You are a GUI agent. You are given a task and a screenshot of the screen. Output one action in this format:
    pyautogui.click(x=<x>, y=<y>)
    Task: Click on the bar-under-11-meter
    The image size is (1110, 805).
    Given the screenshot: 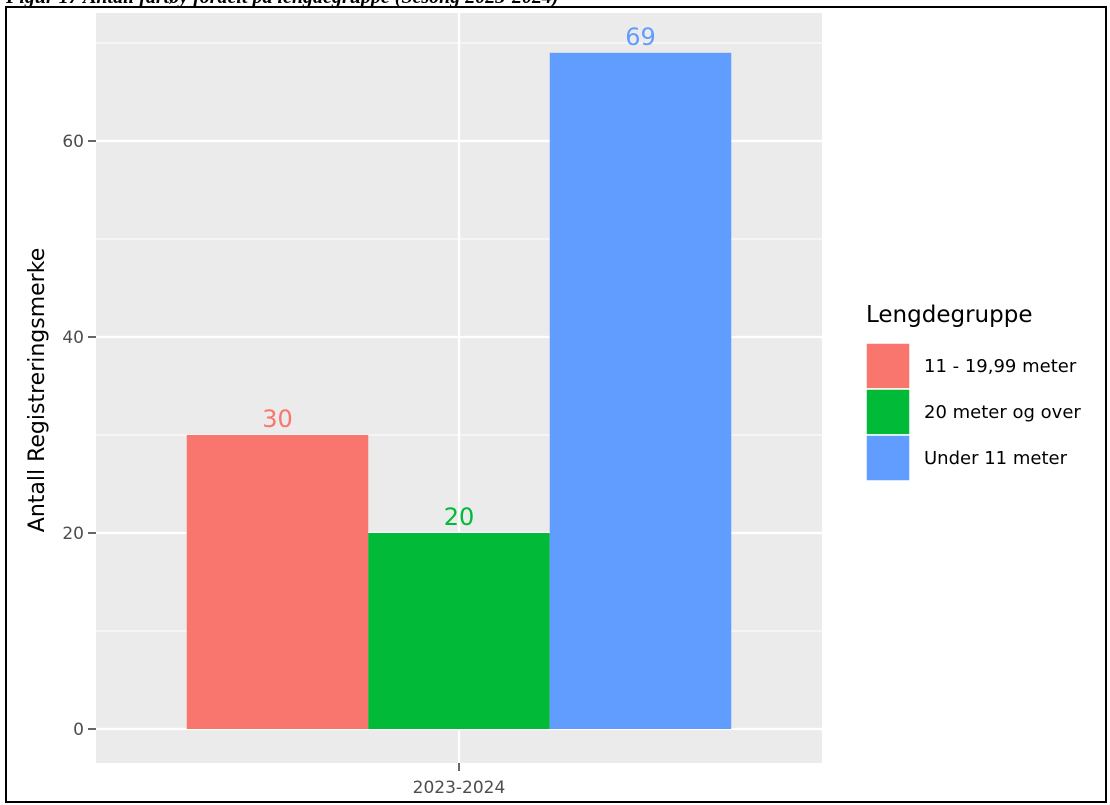 What is the action you would take?
    pyautogui.click(x=640, y=391)
    